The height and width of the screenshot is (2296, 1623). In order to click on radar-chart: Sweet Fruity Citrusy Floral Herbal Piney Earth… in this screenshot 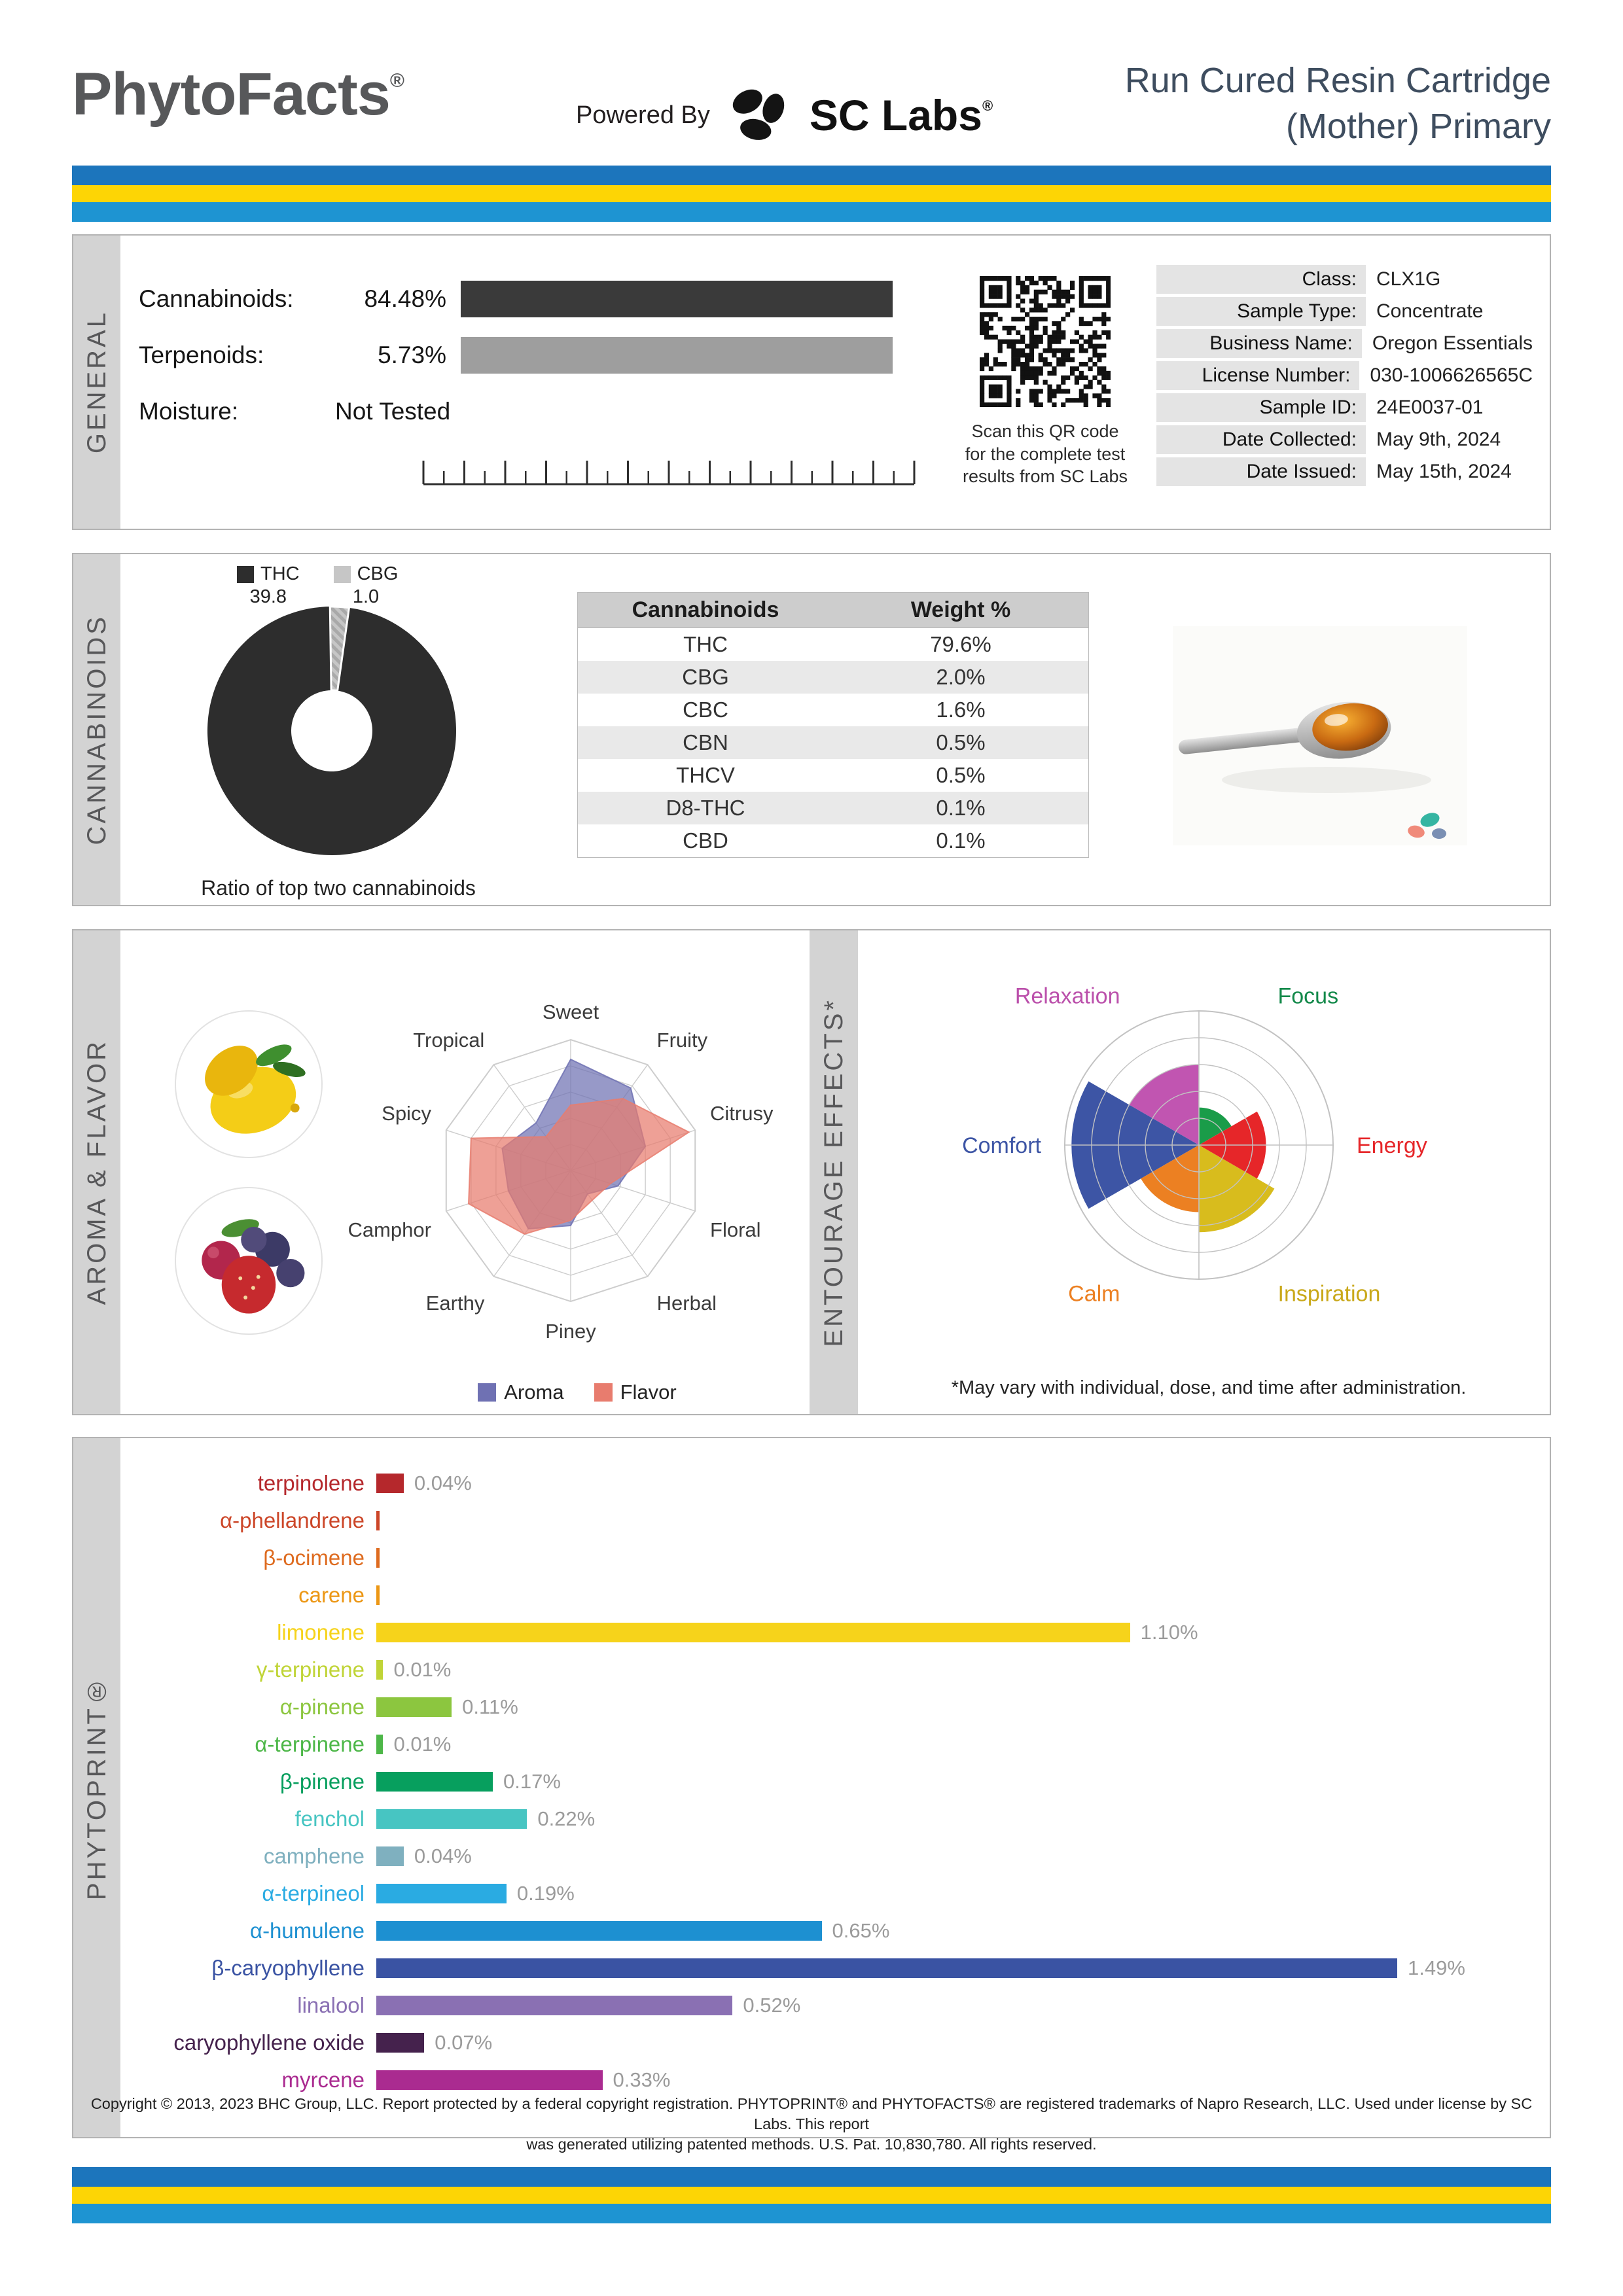, I will do `click(561, 1171)`.